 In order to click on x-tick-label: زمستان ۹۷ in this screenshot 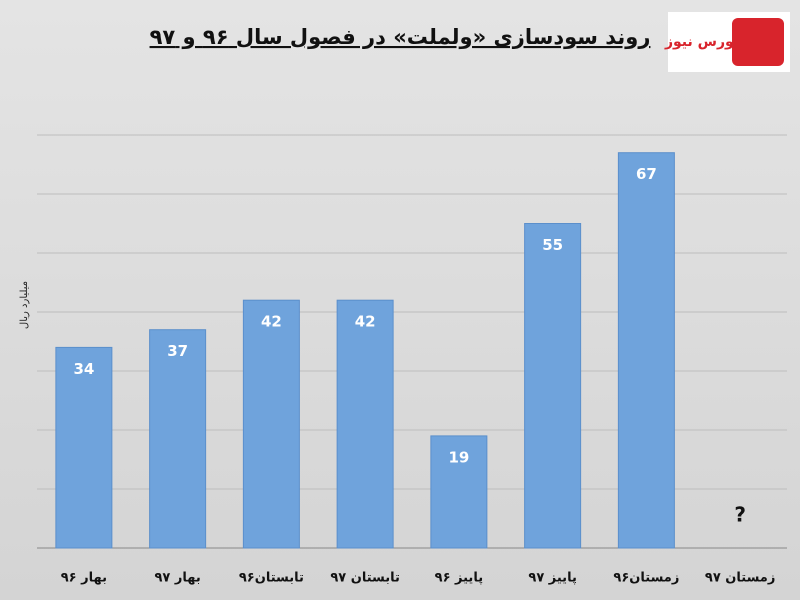, I will do `click(740, 578)`.